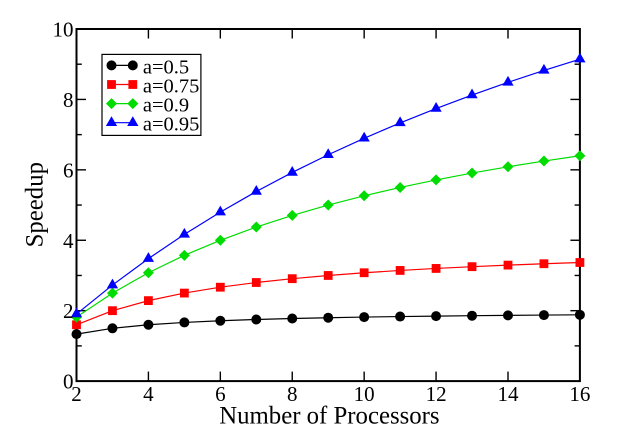 This screenshot has height=445, width=621. Describe the element at coordinates (68, 382) in the screenshot. I see `svg-text: 0` at that location.